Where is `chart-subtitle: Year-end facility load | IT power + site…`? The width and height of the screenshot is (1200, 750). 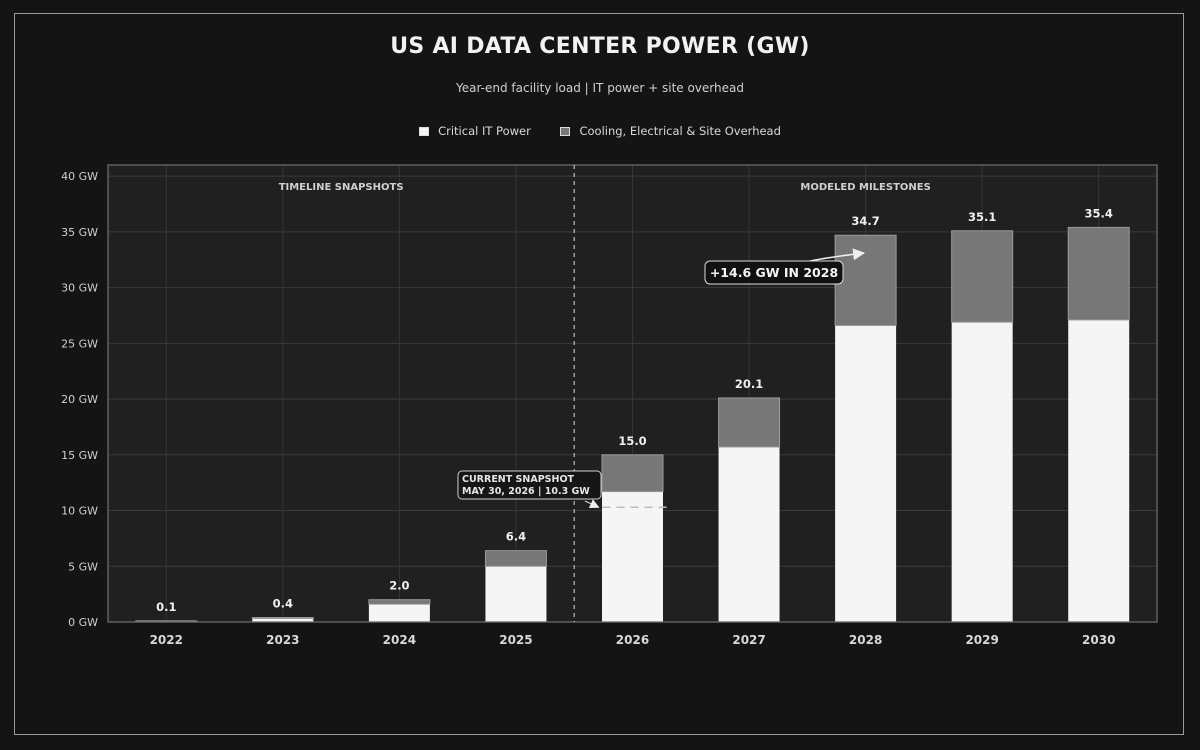 chart-subtitle: Year-end facility load | IT power + site… is located at coordinates (600, 88).